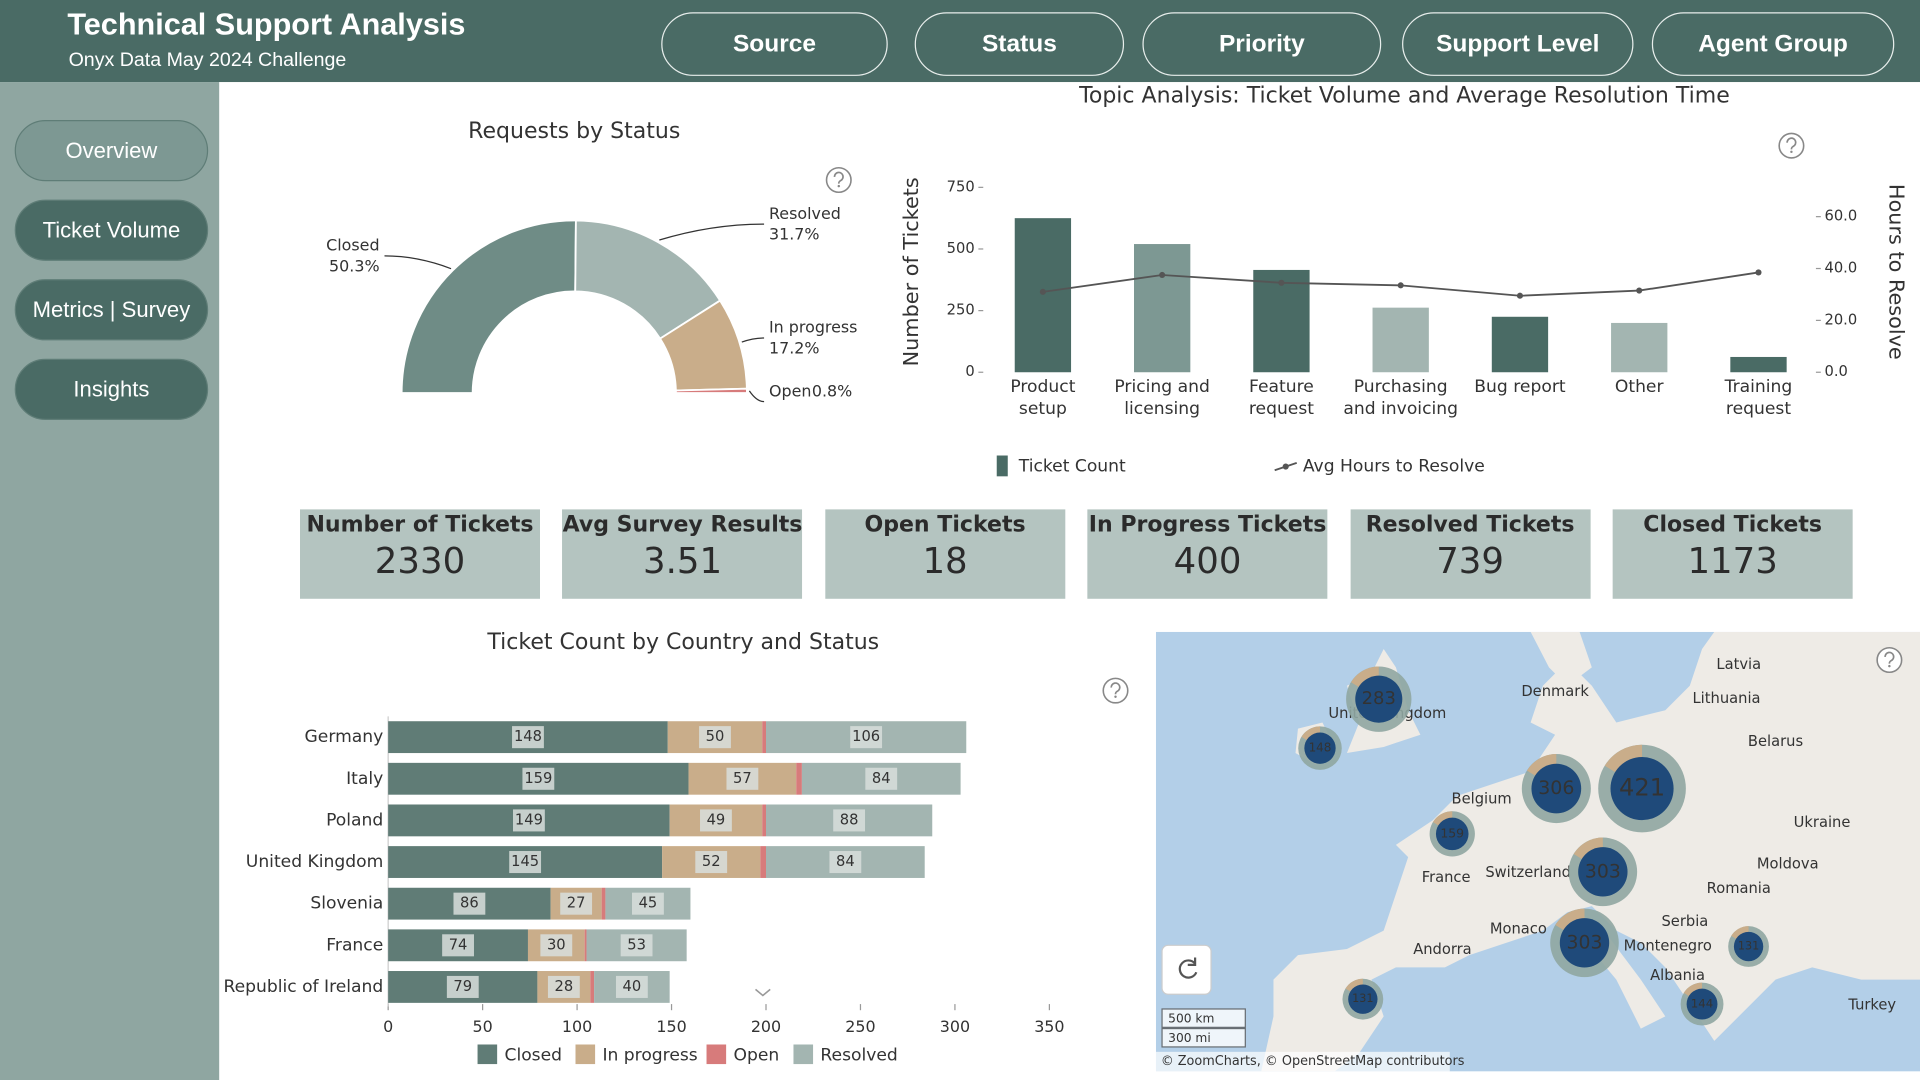 The height and width of the screenshot is (1080, 1920). Describe the element at coordinates (458, 944) in the screenshot. I see `data-label: 74` at that location.